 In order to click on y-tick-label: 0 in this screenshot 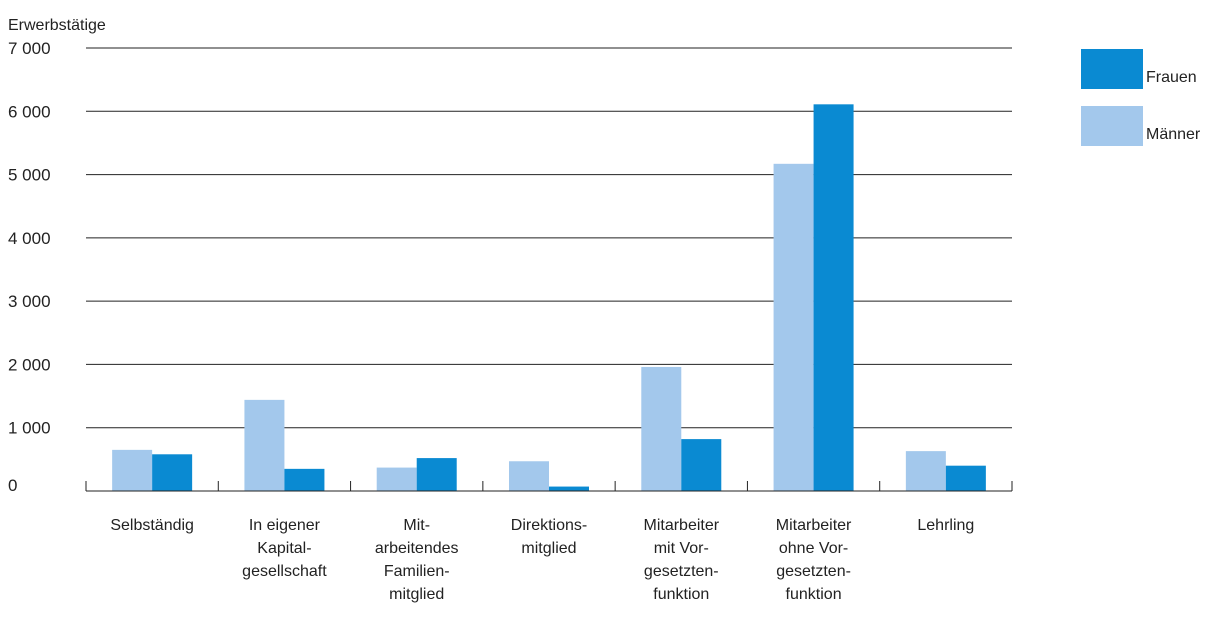, I will do `click(12, 485)`.